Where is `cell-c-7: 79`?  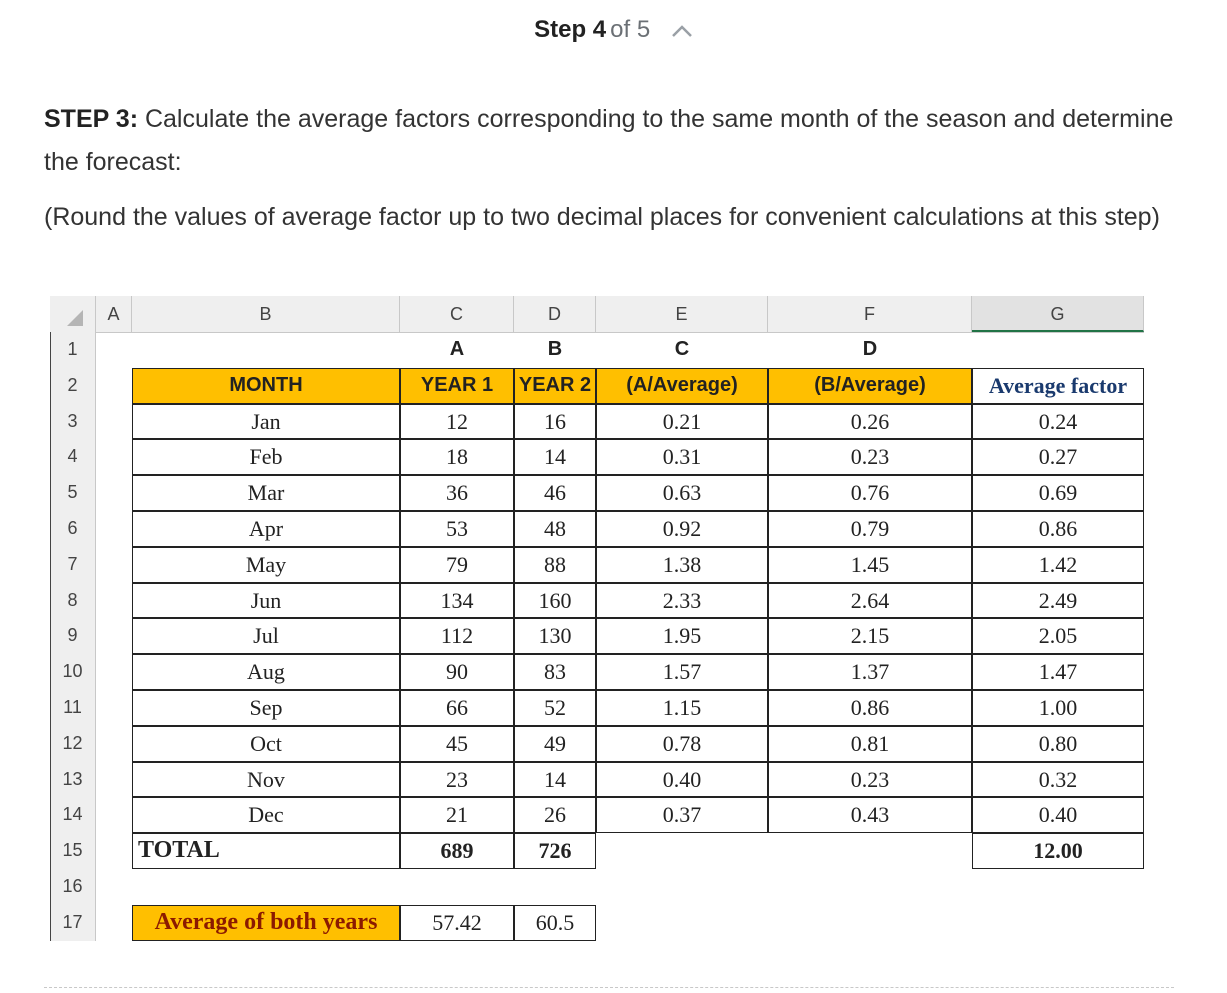 cell-c-7: 79 is located at coordinates (457, 564).